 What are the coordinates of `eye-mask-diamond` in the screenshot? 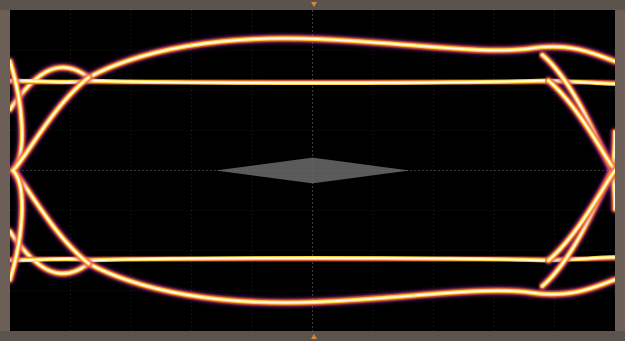 It's located at (312, 170).